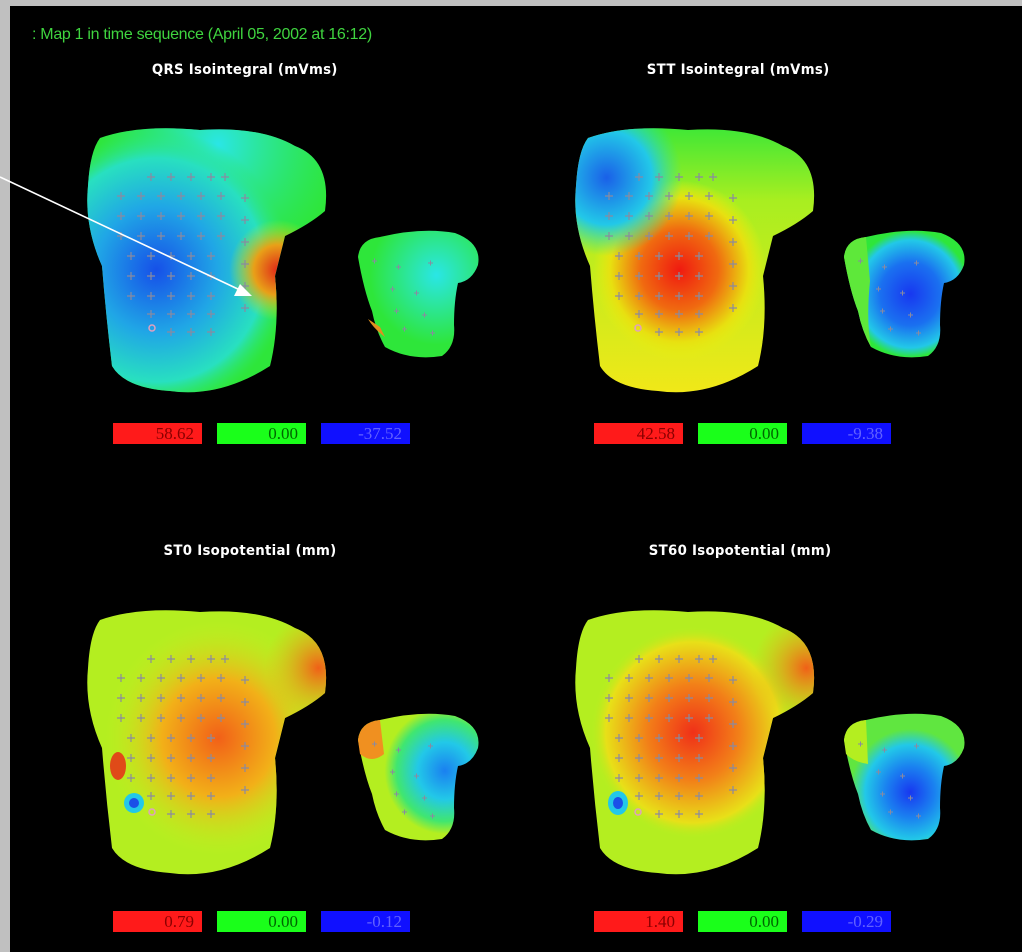 The height and width of the screenshot is (952, 1022). I want to click on stt-scale-max: 42.58, so click(638, 433).